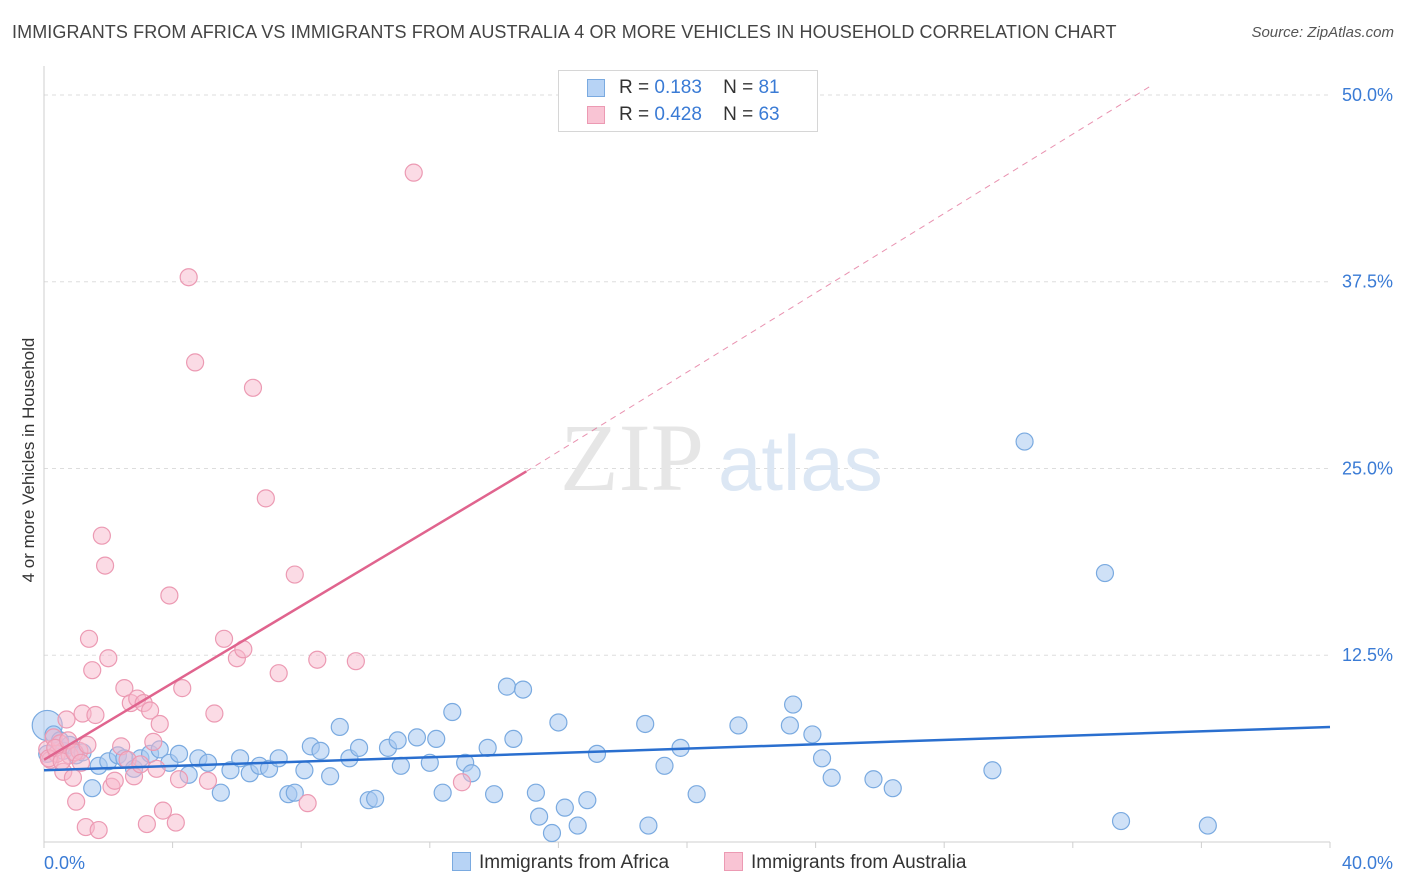 This screenshot has width=1406, height=892. Describe the element at coordinates (1322, 32) in the screenshot. I see `source-note: Source: ZipAtlas.com` at that location.